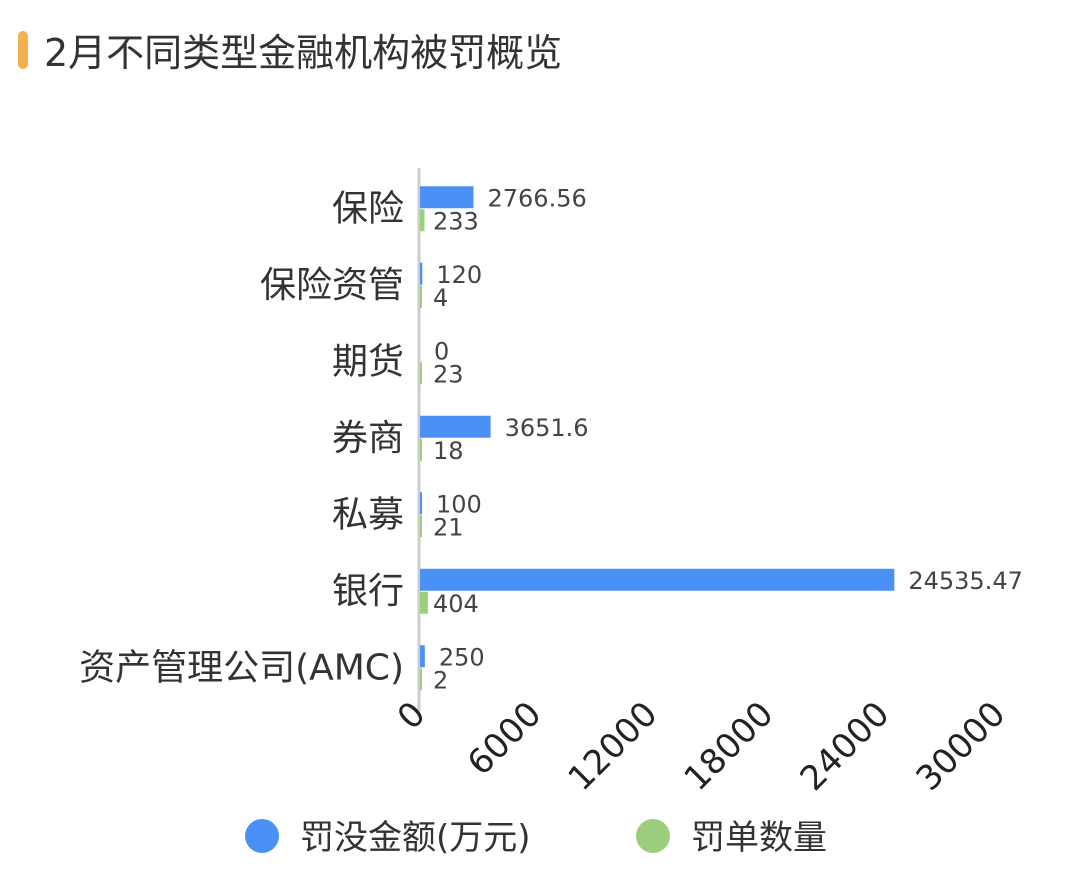  Describe the element at coordinates (368, 514) in the screenshot. I see `category-label: 私募` at that location.